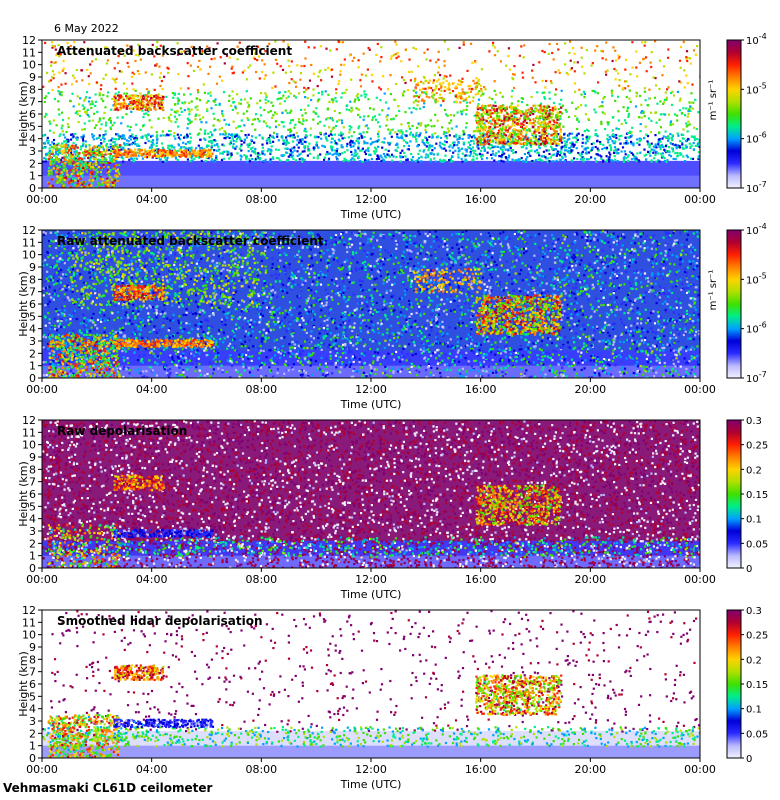 This screenshot has width=780, height=800. I want to click on colorbar: 0.3 0.25 0.2 0.15 0.1 0.05 0, so click(747, 495).